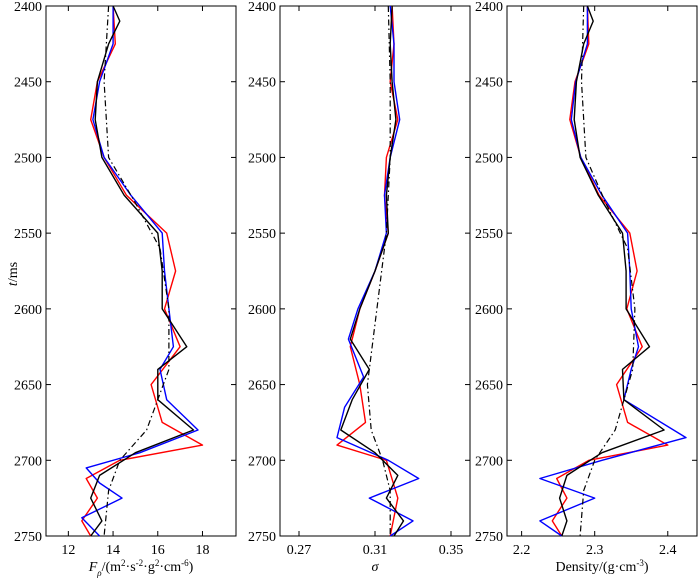 This screenshot has width=700, height=580. I want to click on x-label-exp-2: -2, so click(140, 563).